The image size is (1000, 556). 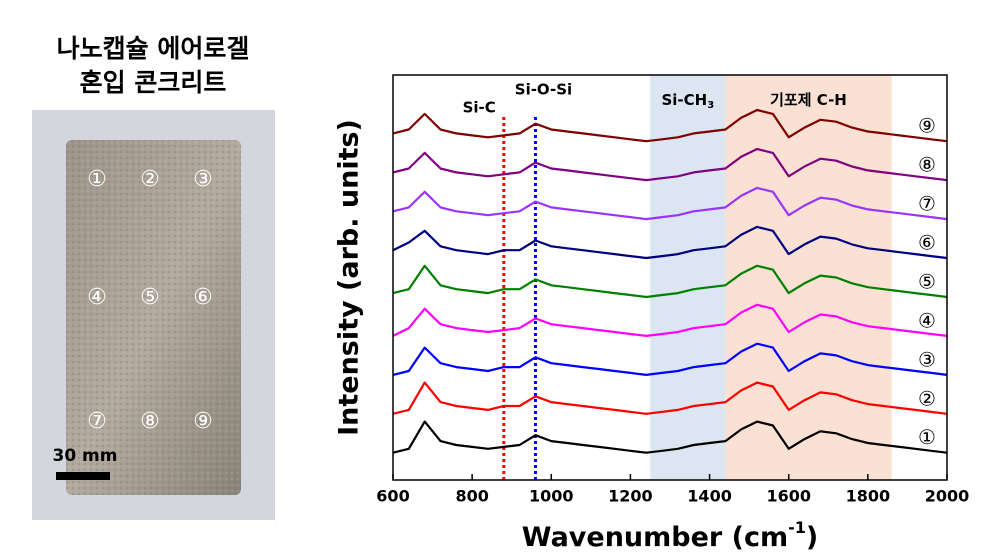 I want to click on photo-marker: ⑤, so click(x=150, y=297).